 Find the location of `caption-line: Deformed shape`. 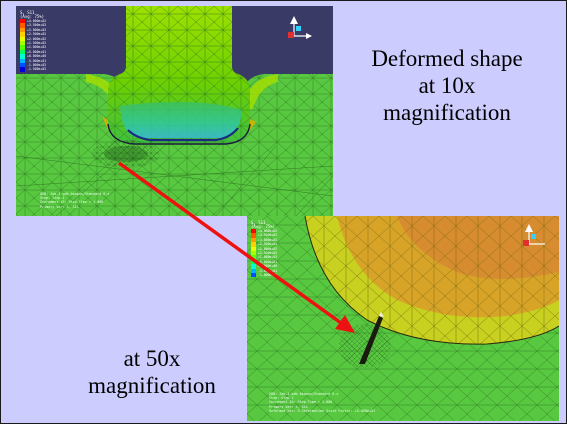

caption-line: Deformed shape is located at coordinates (447, 58).